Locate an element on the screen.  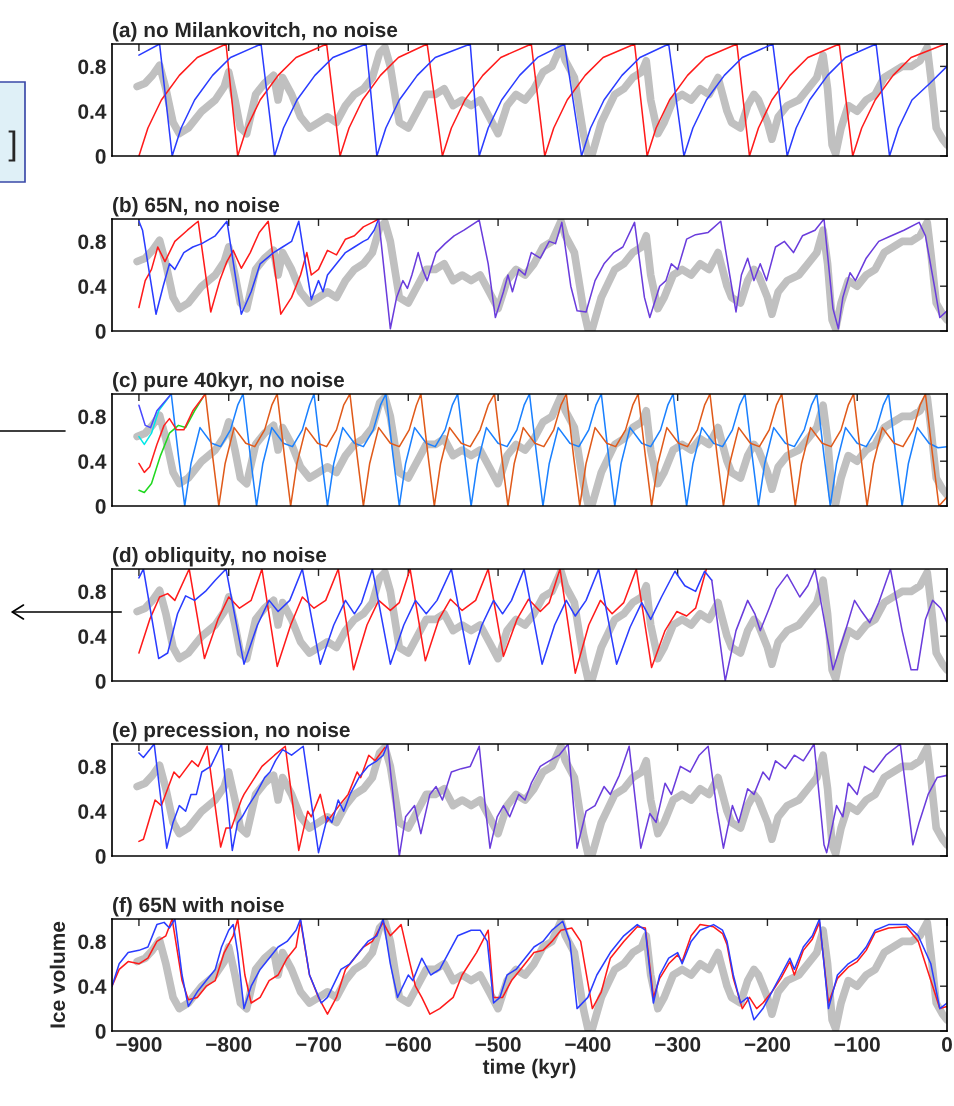
chart-title: (a) no Milankovitch, no noise is located at coordinates (255, 31).